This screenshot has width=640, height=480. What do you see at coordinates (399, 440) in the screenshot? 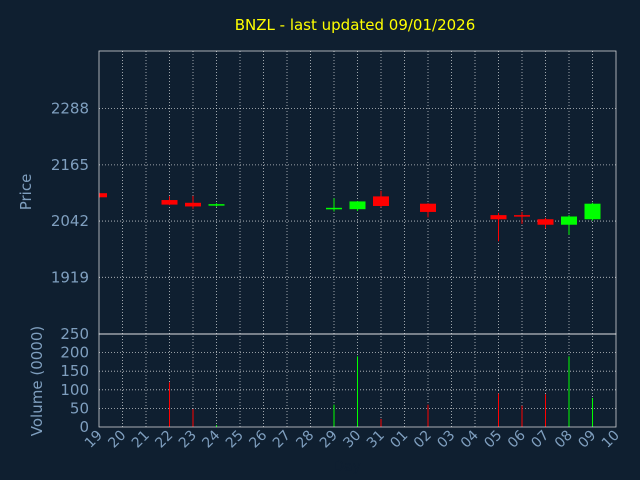
I see `x-tick-label: 01` at bounding box center [399, 440].